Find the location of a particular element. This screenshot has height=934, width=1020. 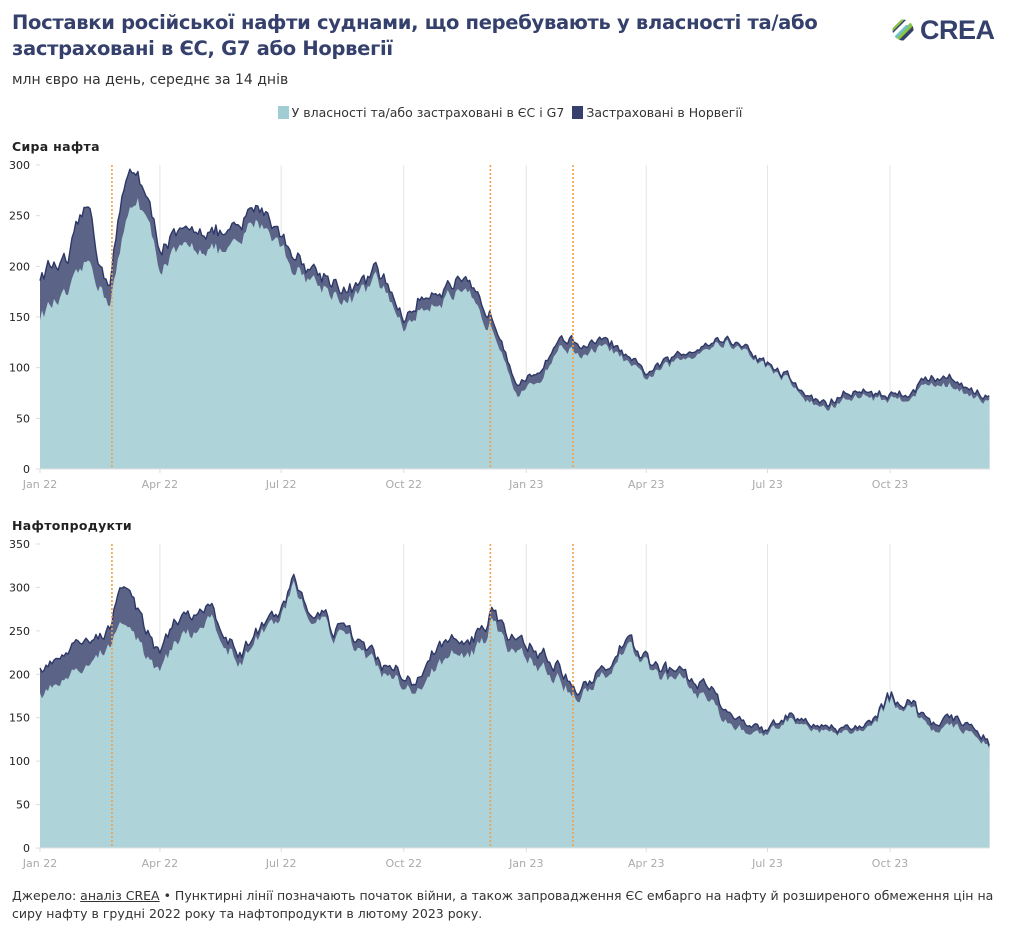

logo-text: CREA is located at coordinates (957, 29).